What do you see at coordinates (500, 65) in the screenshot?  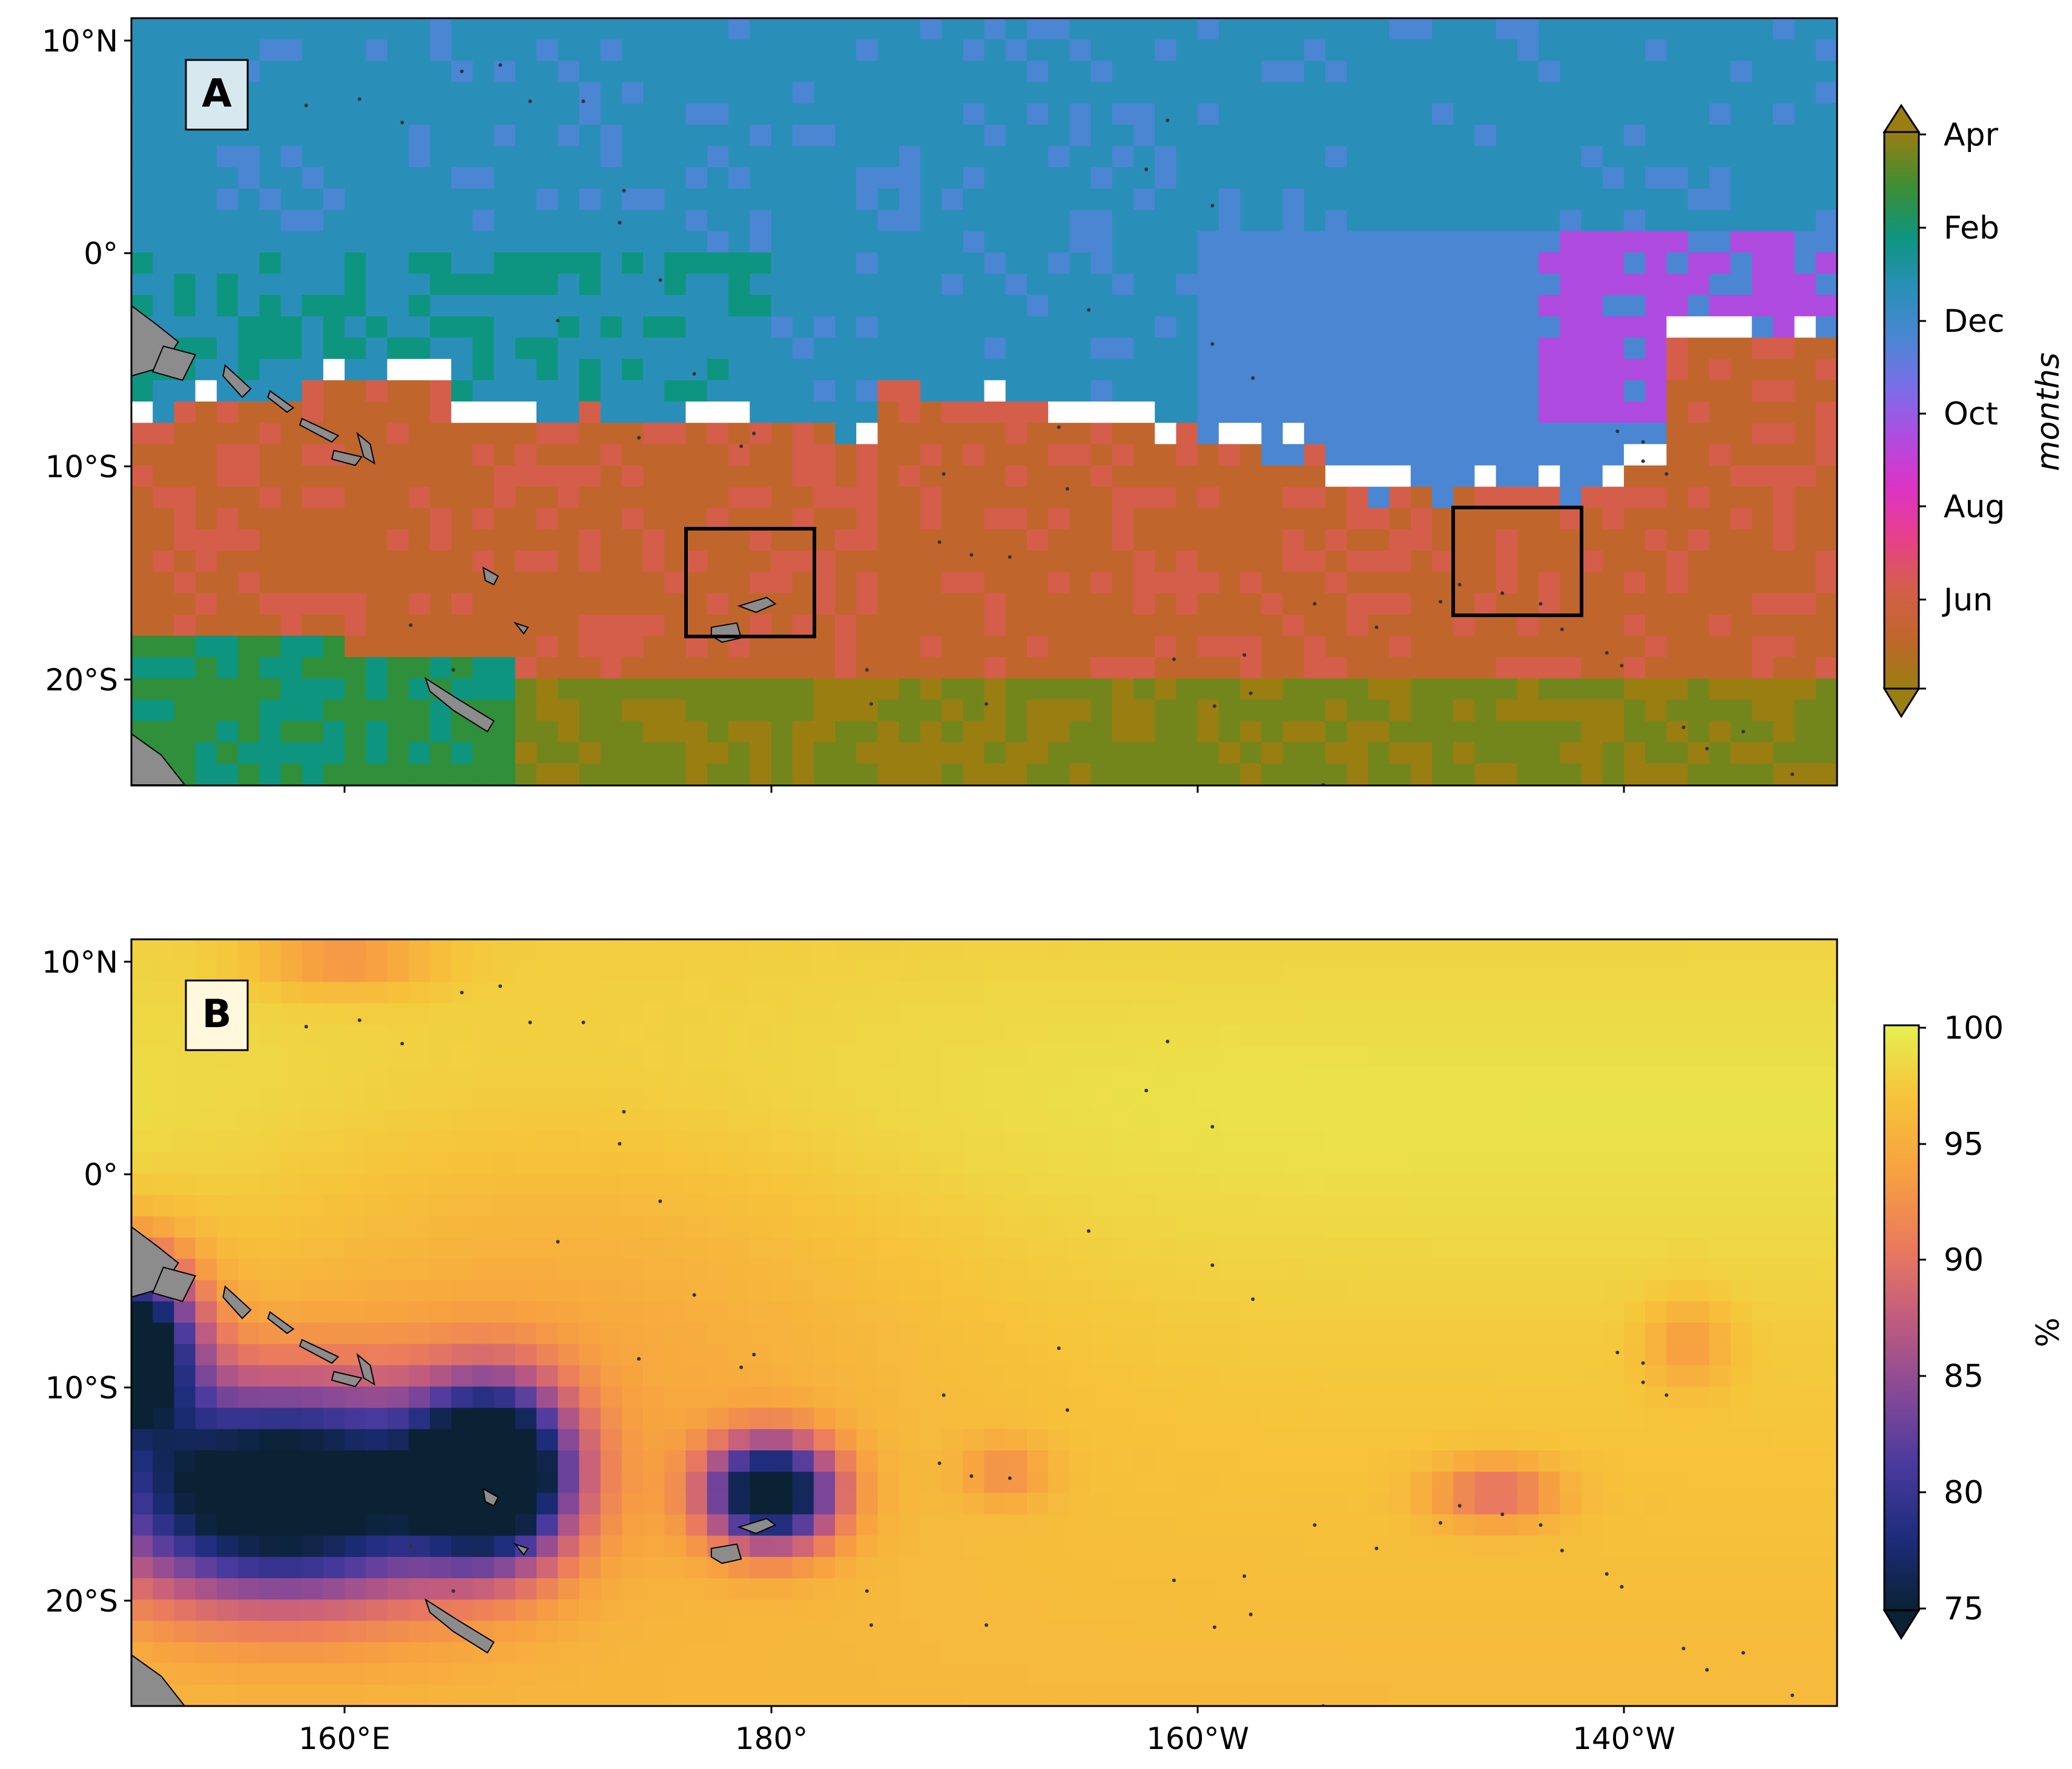 I see `island-dot` at bounding box center [500, 65].